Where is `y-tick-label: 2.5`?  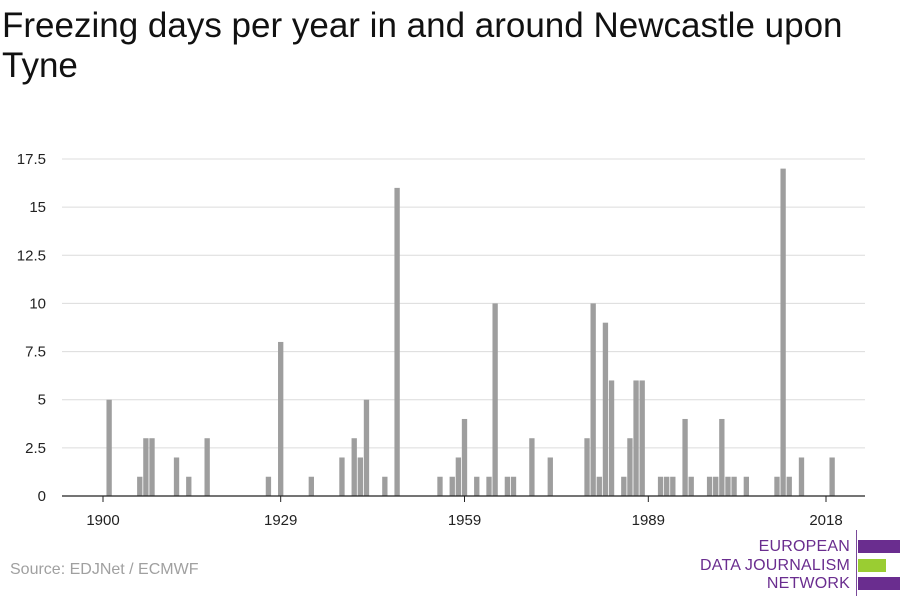
y-tick-label: 2.5 is located at coordinates (35, 448).